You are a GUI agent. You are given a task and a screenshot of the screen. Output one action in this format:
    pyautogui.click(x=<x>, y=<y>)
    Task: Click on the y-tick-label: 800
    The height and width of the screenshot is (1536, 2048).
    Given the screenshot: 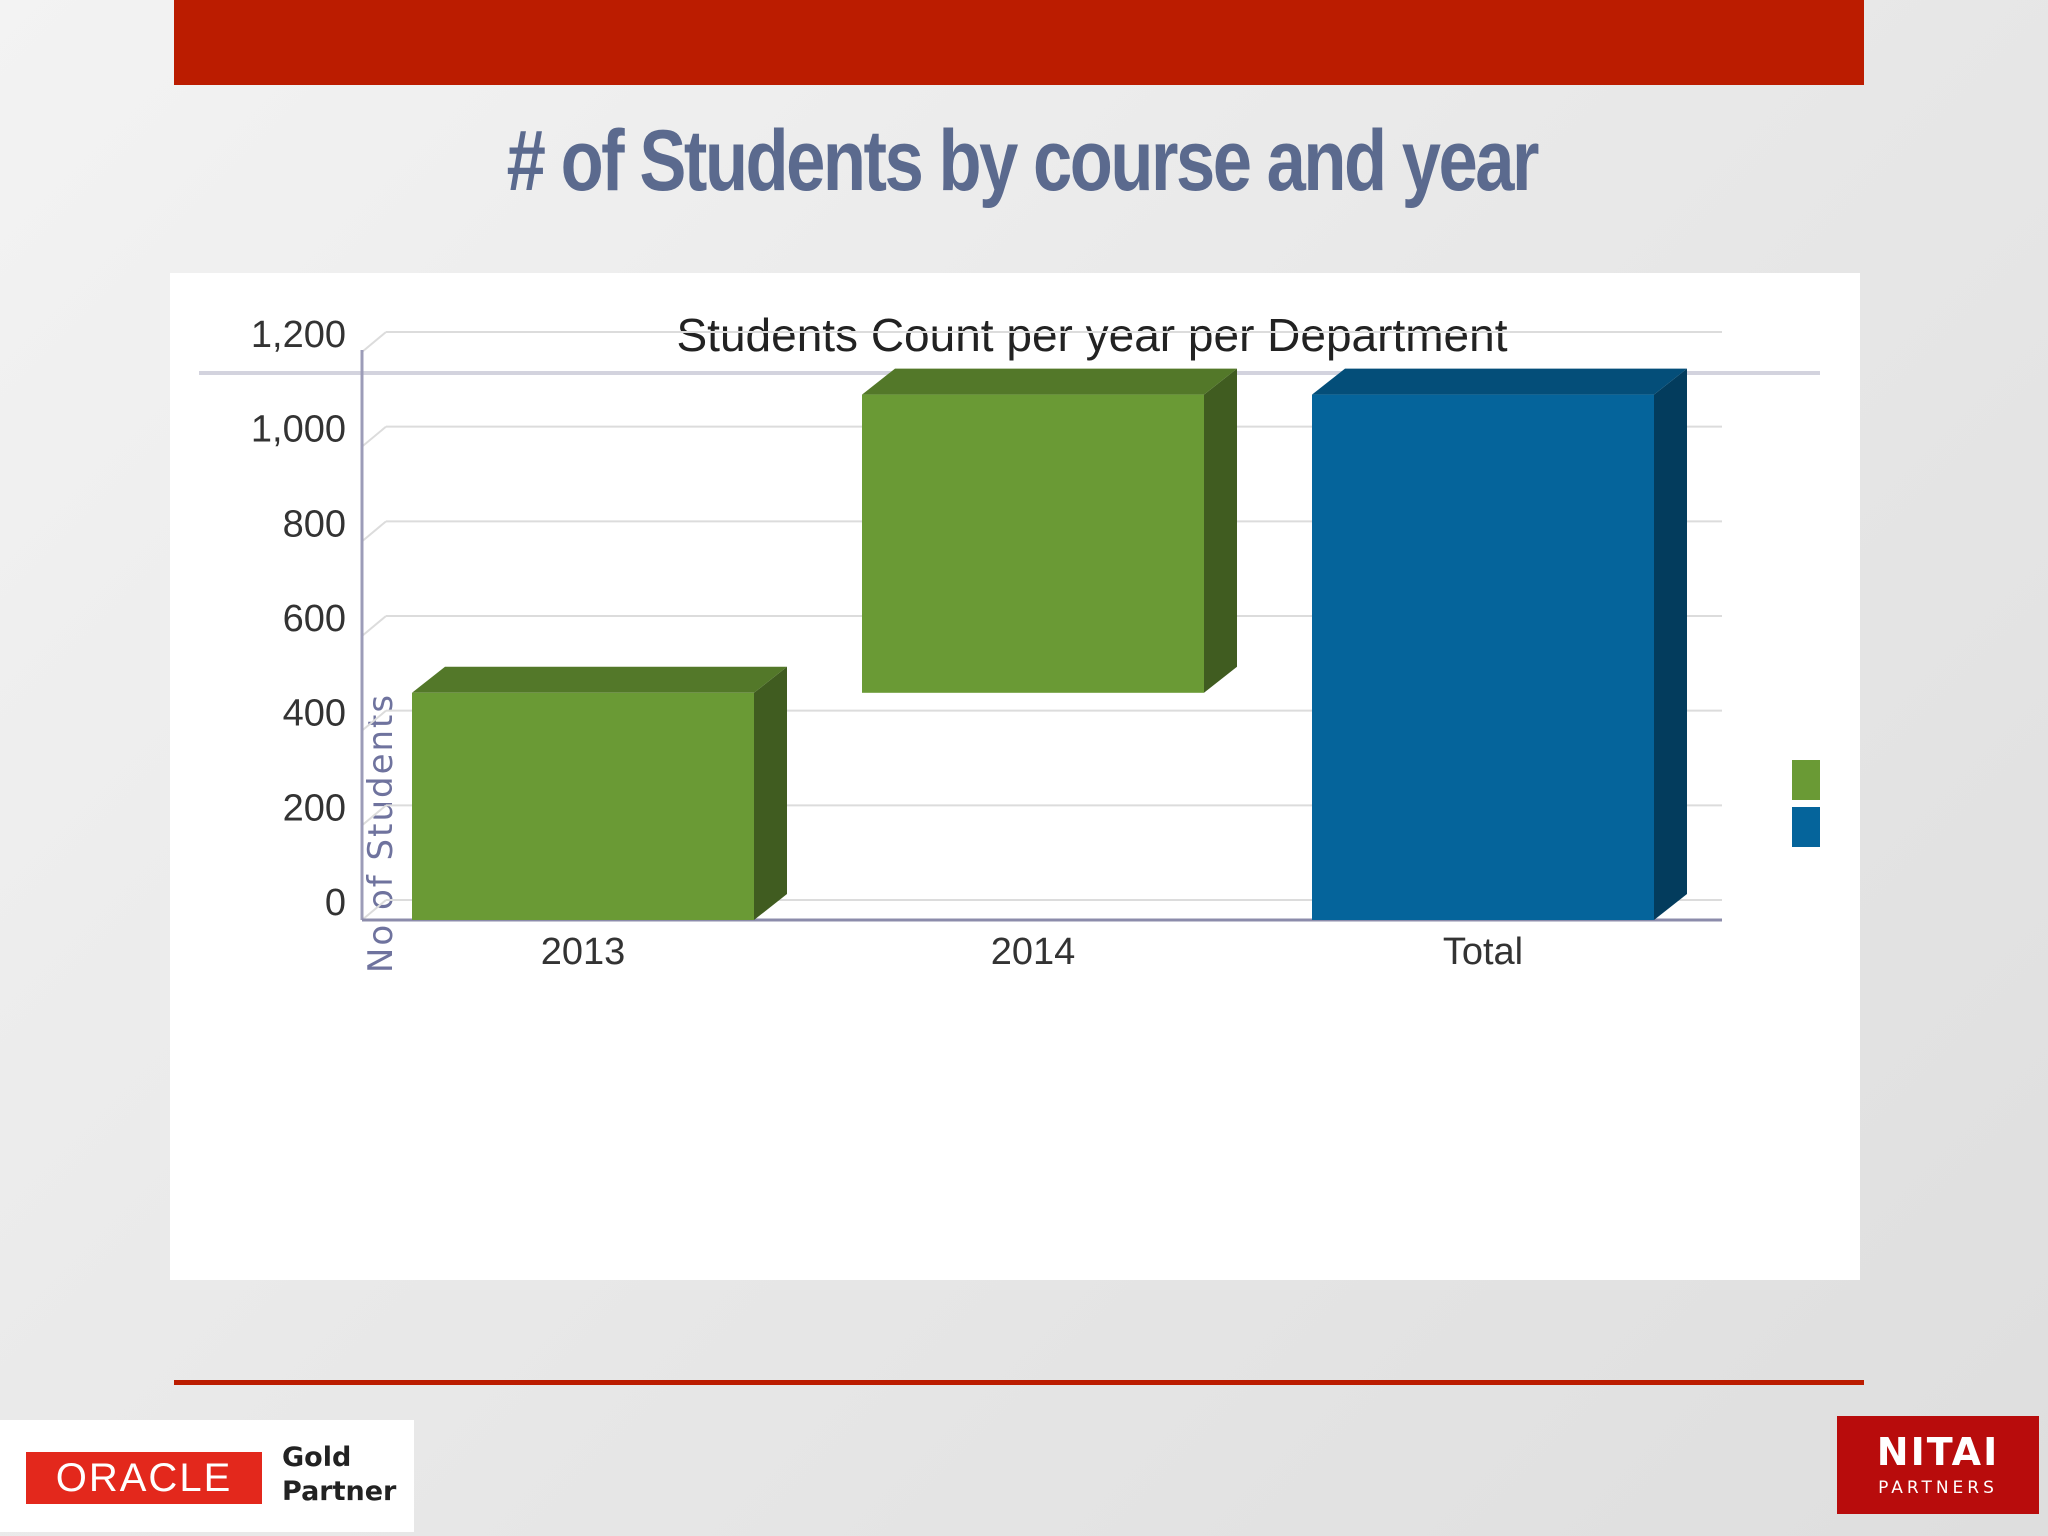 What is the action you would take?
    pyautogui.click(x=314, y=524)
    